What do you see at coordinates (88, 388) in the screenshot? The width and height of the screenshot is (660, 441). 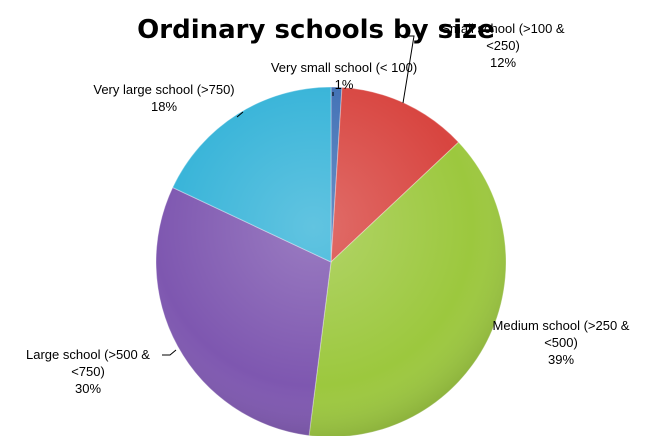 I see `slice-percent-label: 30%` at bounding box center [88, 388].